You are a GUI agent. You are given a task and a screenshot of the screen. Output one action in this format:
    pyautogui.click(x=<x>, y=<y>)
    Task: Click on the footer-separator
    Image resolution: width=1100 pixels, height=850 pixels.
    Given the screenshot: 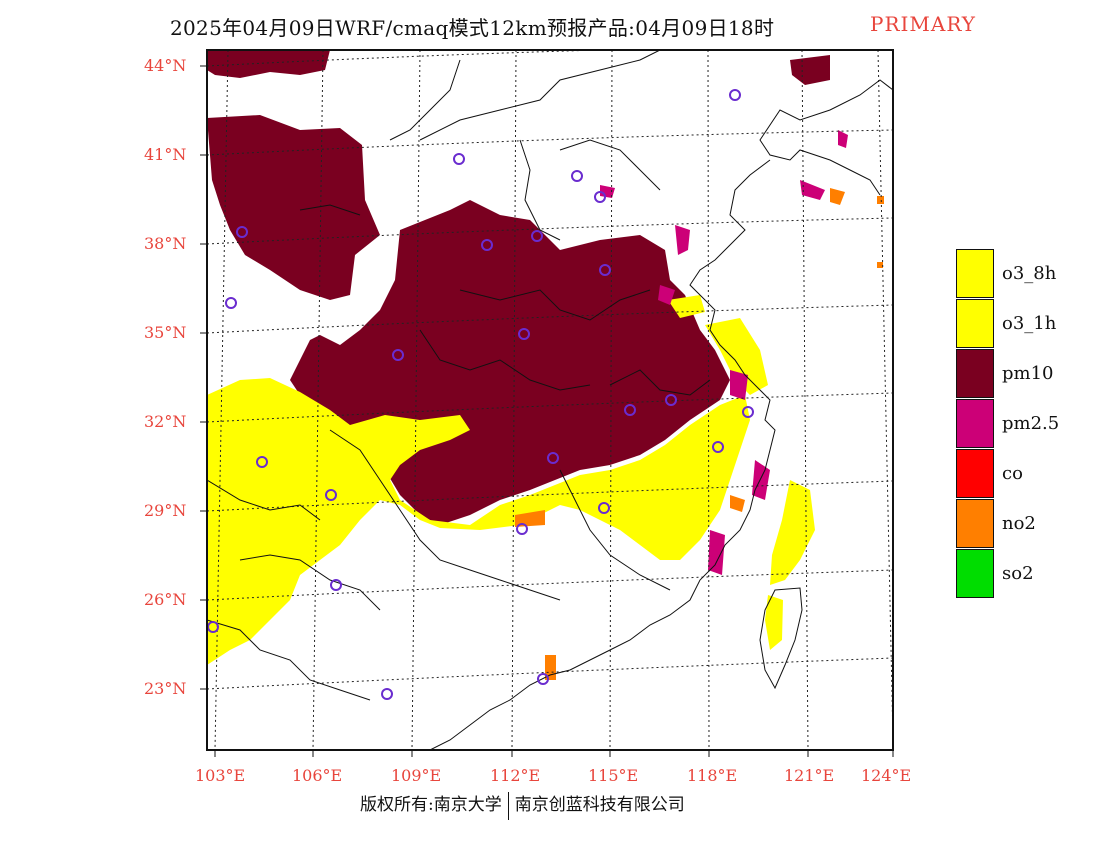 What is the action you would take?
    pyautogui.click(x=508, y=805)
    